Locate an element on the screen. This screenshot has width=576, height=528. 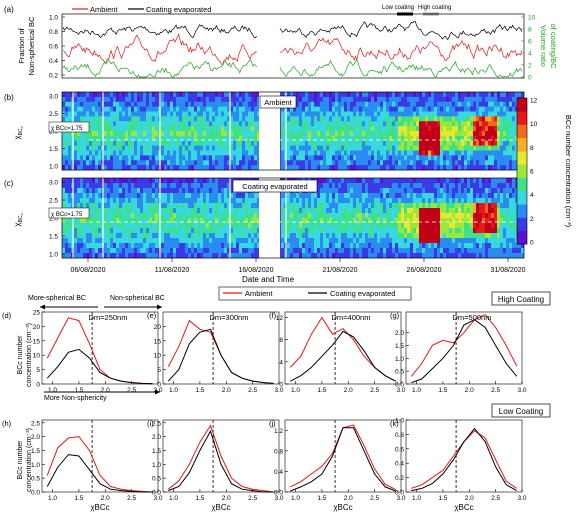
small-ylabel-top-1: BCc number is located at coordinates (20, 355).